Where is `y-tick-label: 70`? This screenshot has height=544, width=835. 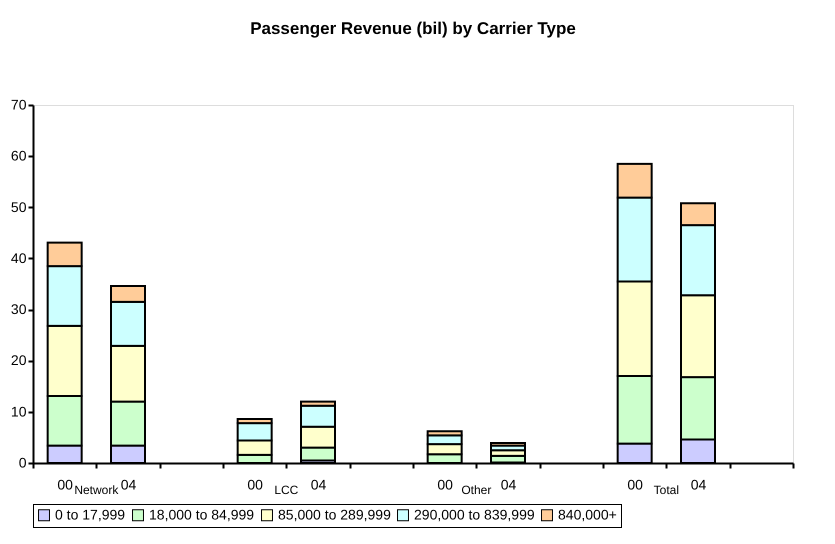 y-tick-label: 70 is located at coordinates (18, 104).